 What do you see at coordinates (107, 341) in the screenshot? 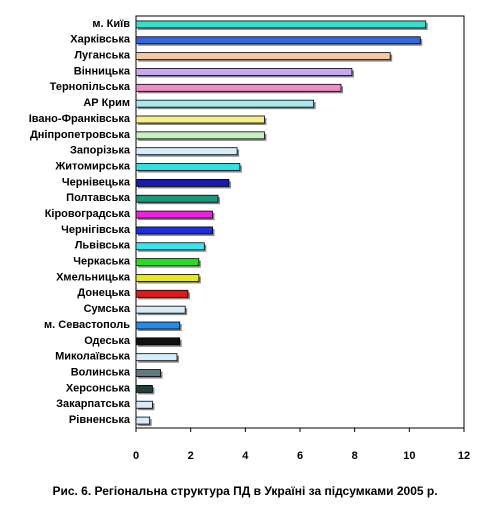
I see `y-tick-label: Одеська` at bounding box center [107, 341].